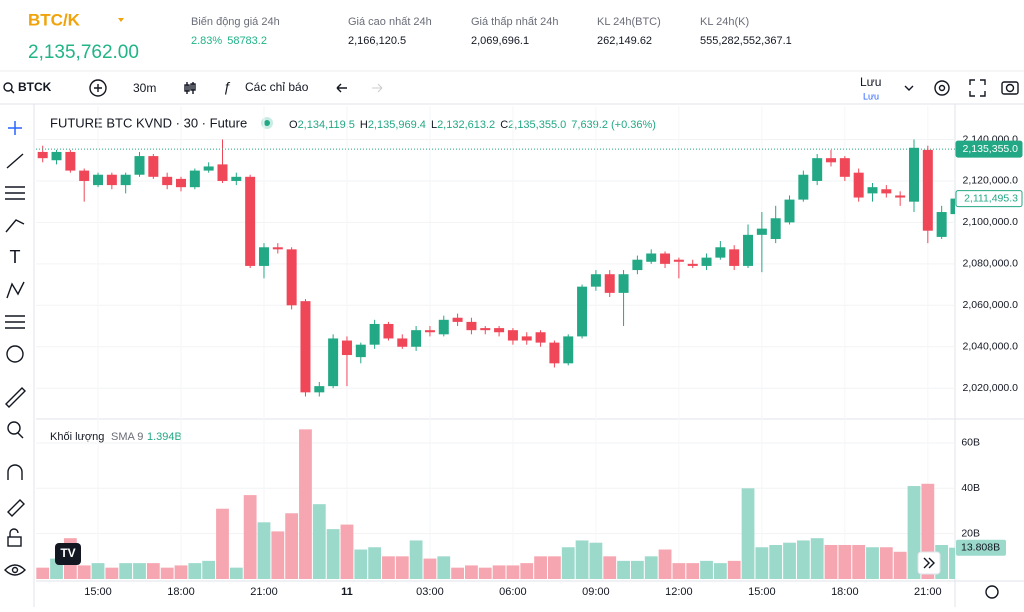 The height and width of the screenshot is (612, 1024). Describe the element at coordinates (347, 592) in the screenshot. I see `x-tick-label: 11` at that location.